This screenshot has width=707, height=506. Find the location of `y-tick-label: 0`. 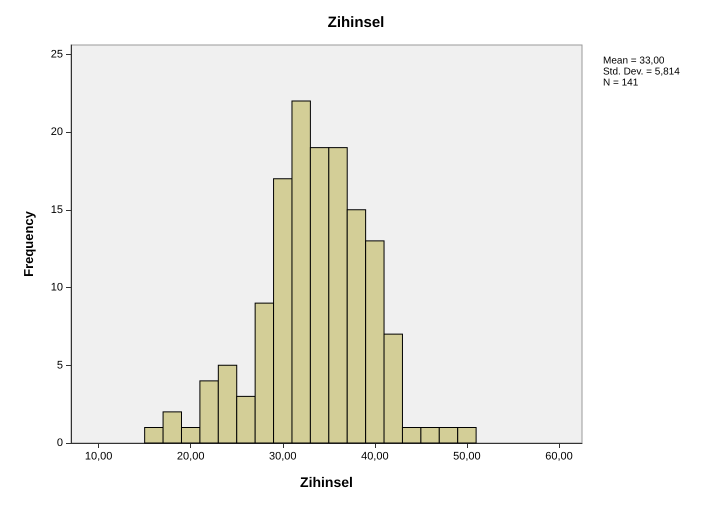

y-tick-label: 0 is located at coordinates (59, 443).